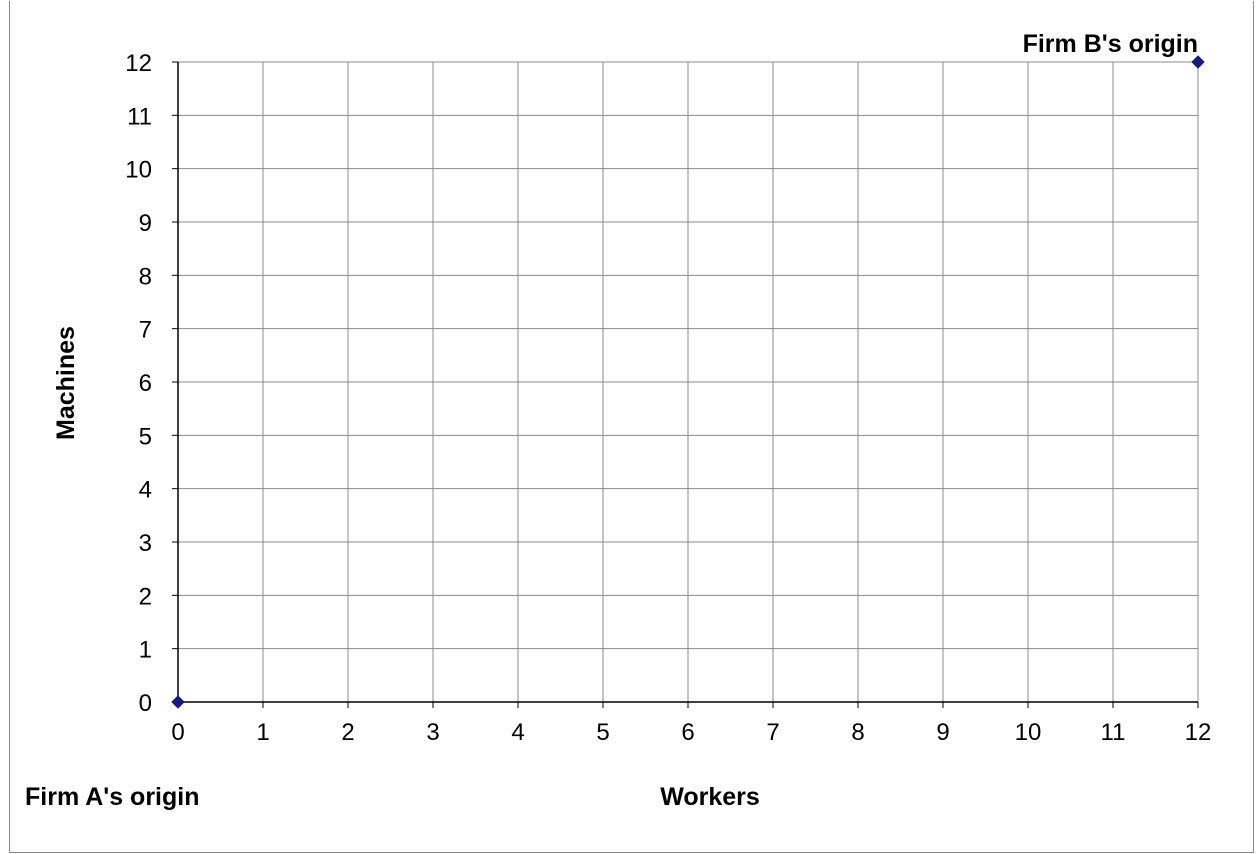 The height and width of the screenshot is (854, 1256). Describe the element at coordinates (772, 732) in the screenshot. I see `x-tick-label: 7` at that location.